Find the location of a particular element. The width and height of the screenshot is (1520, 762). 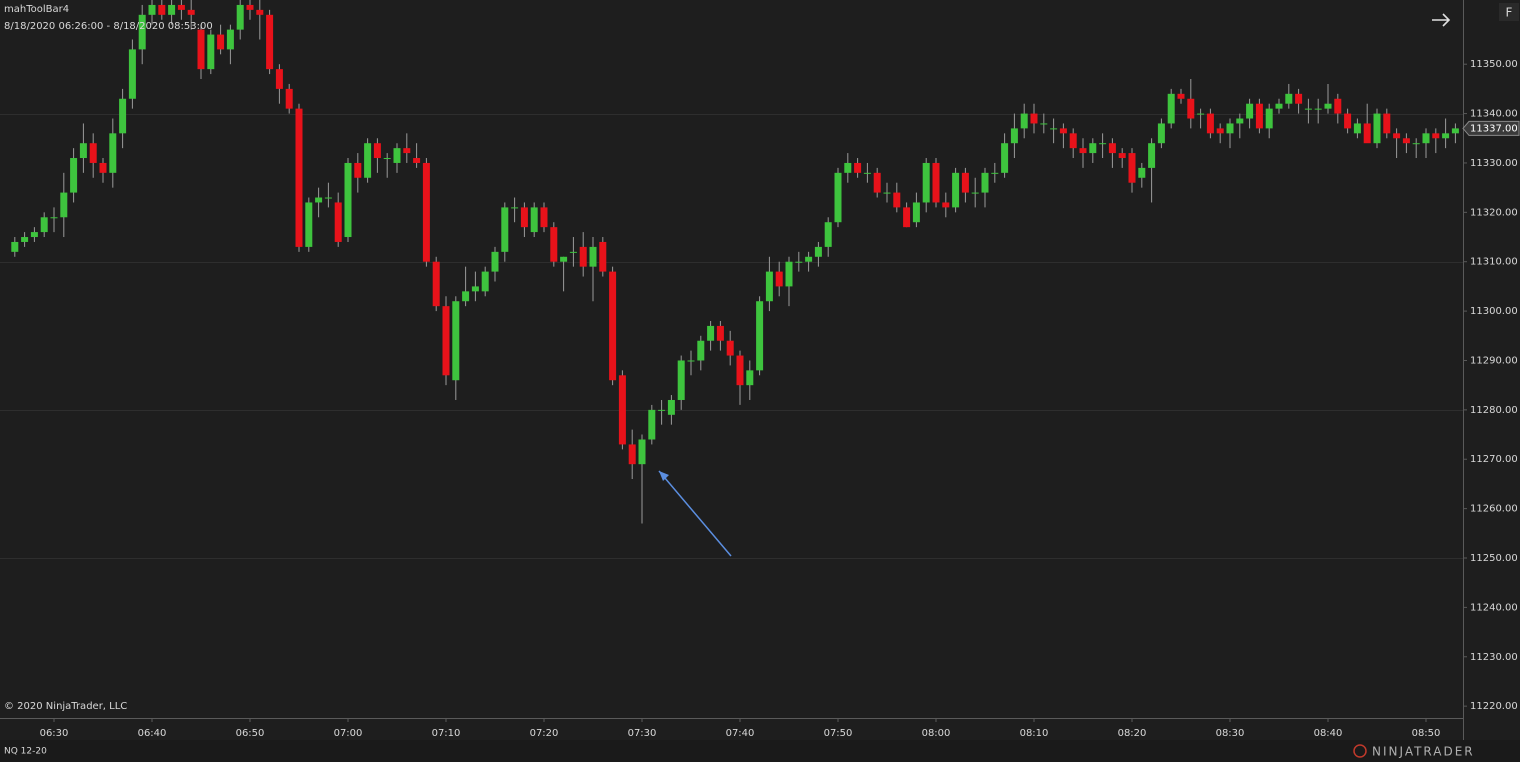

button-label: F is located at coordinates (1509, 13).